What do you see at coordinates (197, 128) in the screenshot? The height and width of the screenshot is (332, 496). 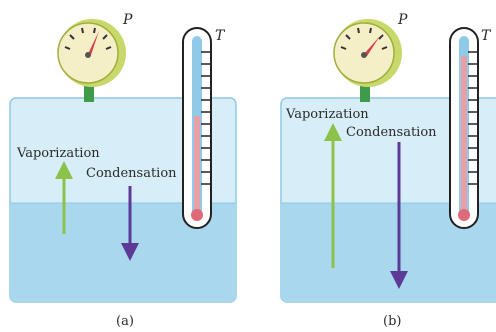 I see `thermometer-a` at bounding box center [197, 128].